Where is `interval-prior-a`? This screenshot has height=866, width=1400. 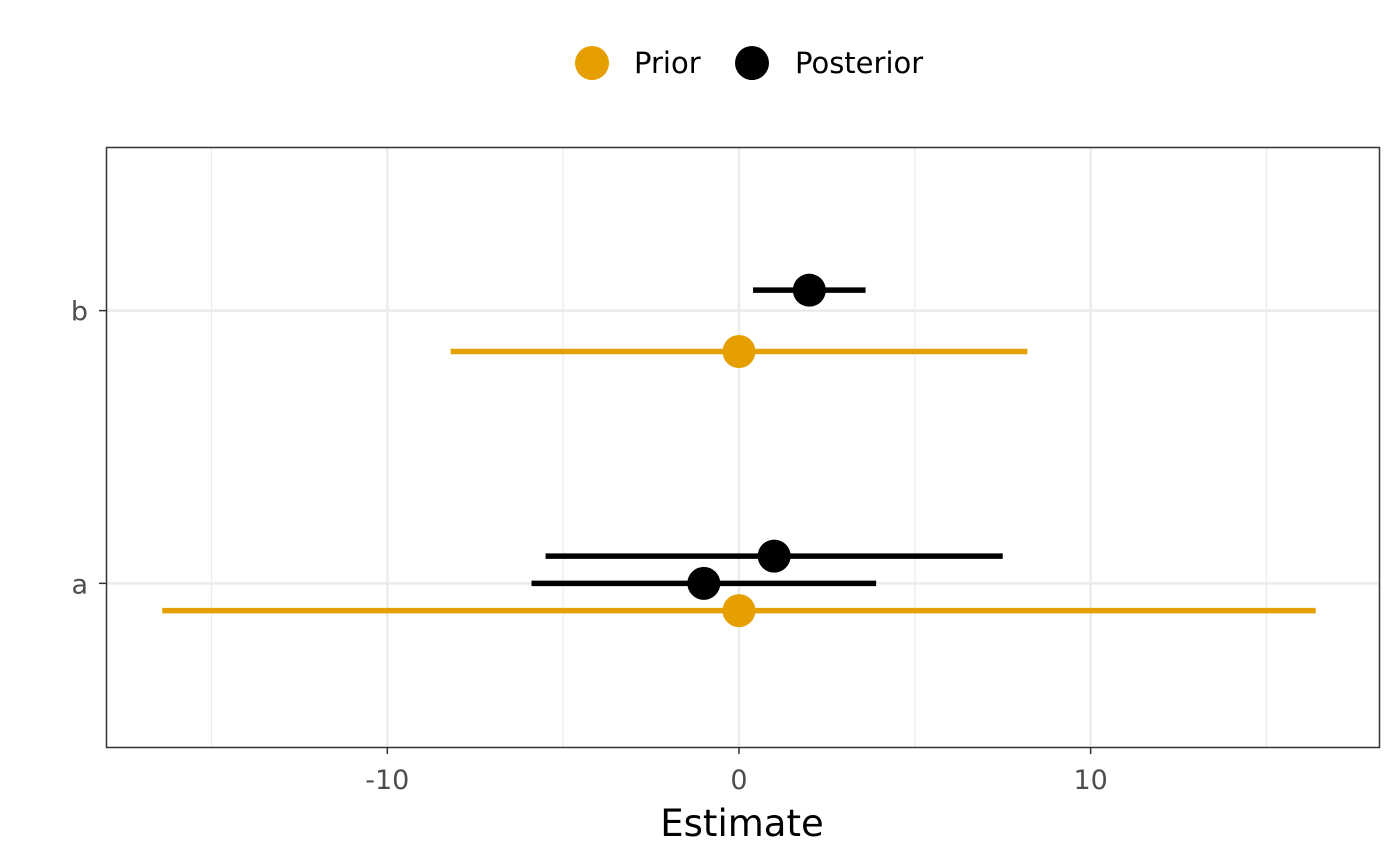
interval-prior-a is located at coordinates (739, 611).